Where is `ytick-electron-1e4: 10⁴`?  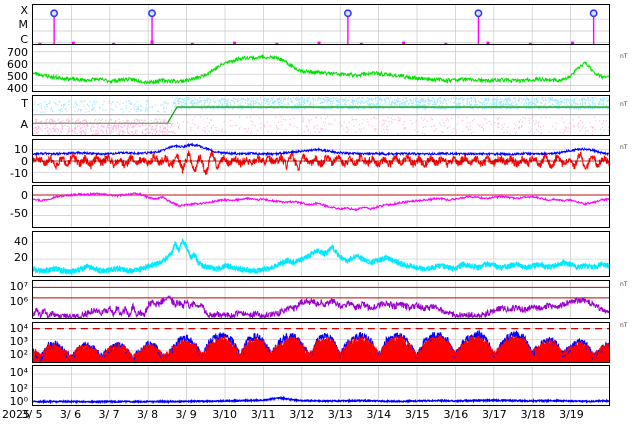 ytick-electron-1e4: 10⁴ is located at coordinates (18, 328).